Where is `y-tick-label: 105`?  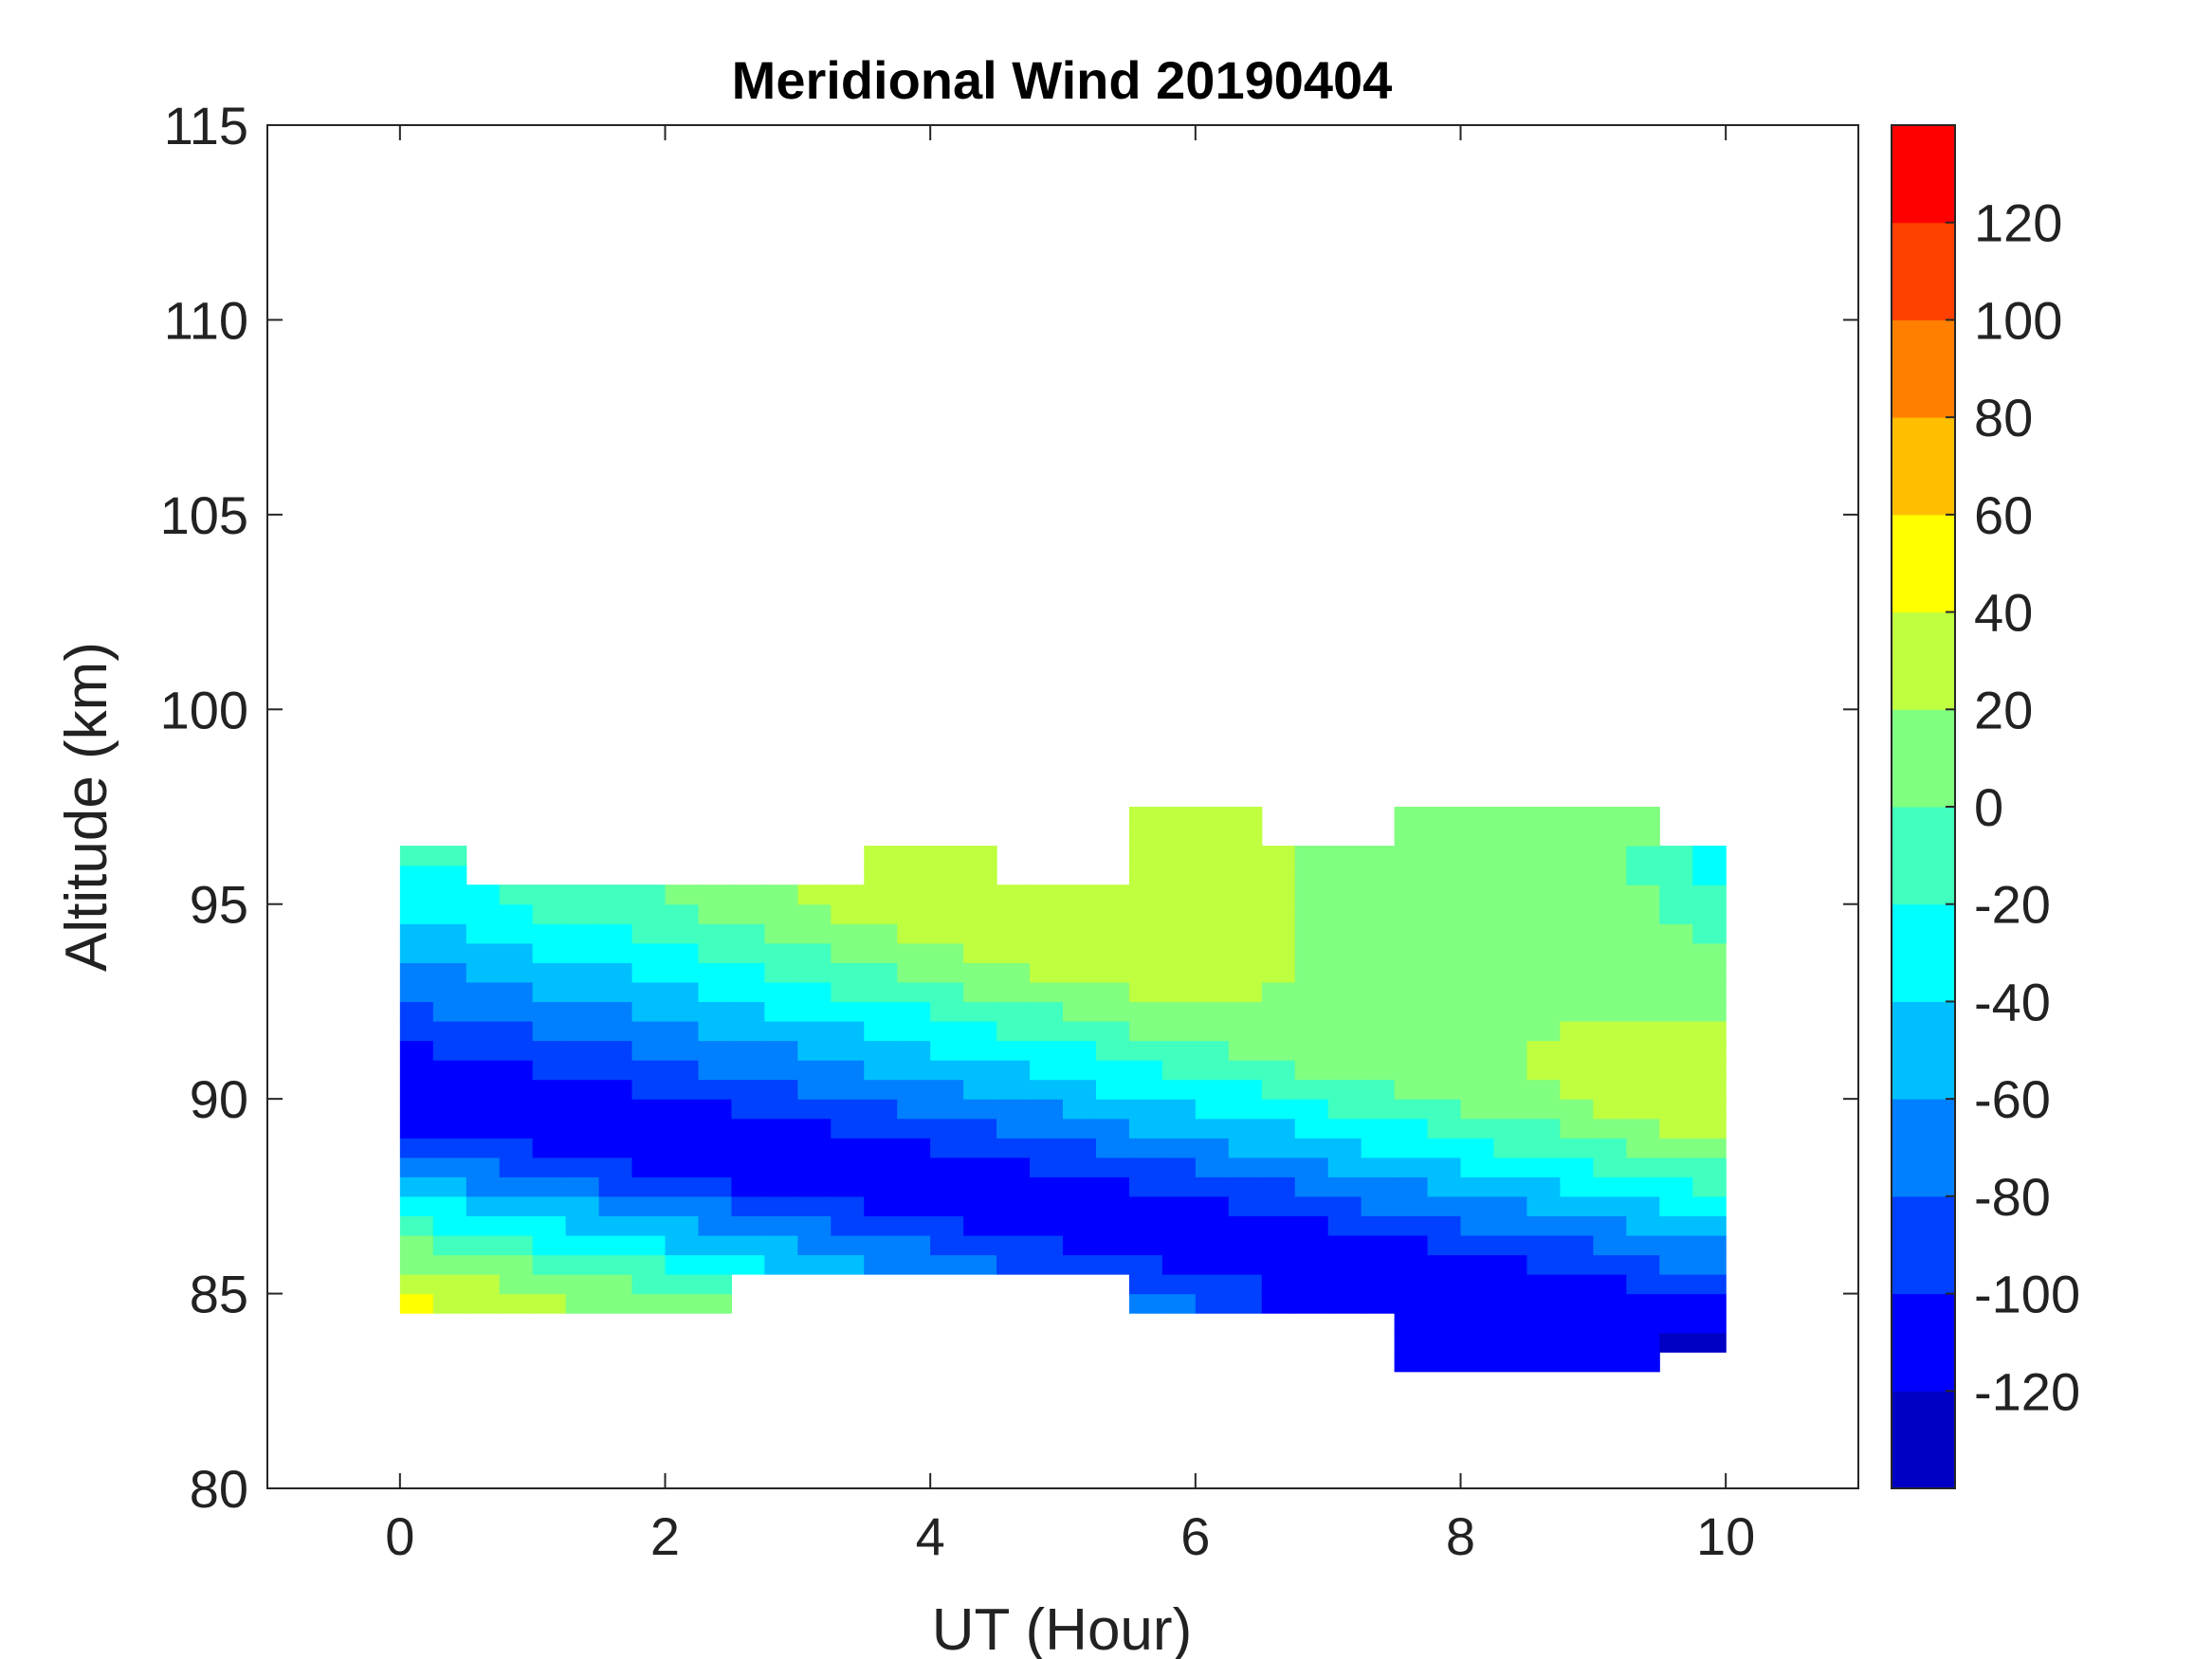 y-tick-label: 105 is located at coordinates (204, 515).